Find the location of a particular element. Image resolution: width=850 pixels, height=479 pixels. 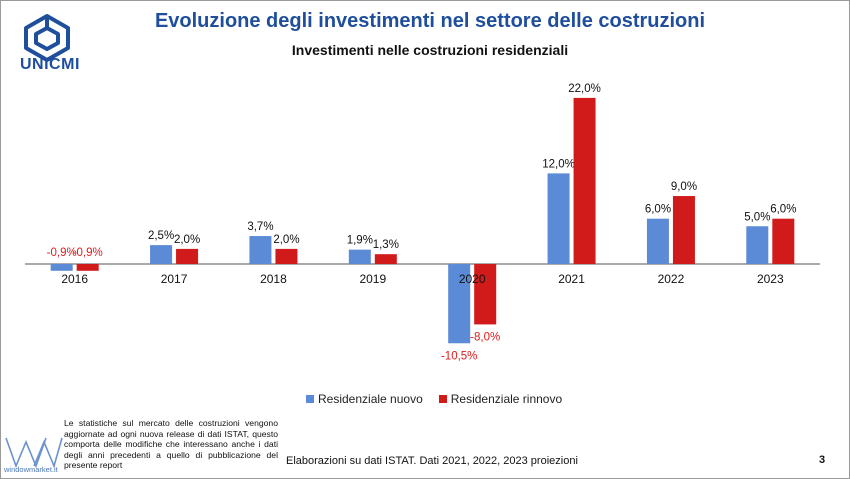

bar-nuovo-2020 is located at coordinates (459, 304).